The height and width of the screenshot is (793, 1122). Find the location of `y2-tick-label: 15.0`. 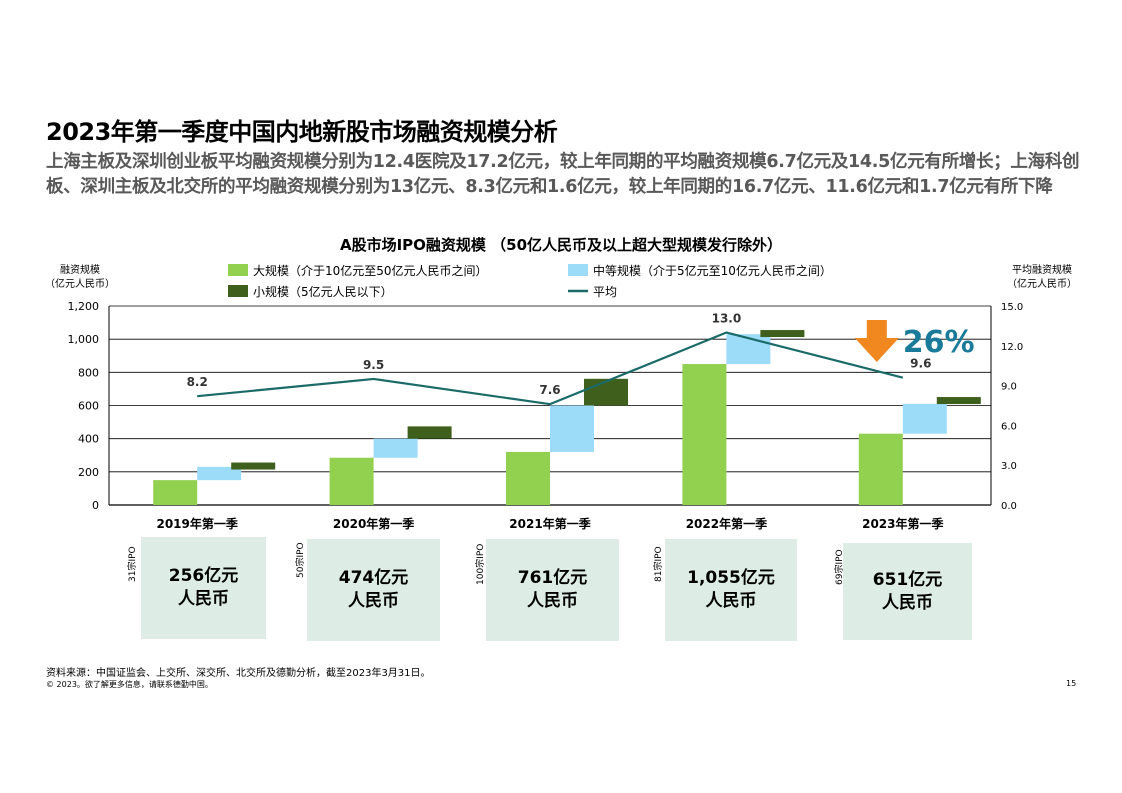

y2-tick-label: 15.0 is located at coordinates (1012, 307).